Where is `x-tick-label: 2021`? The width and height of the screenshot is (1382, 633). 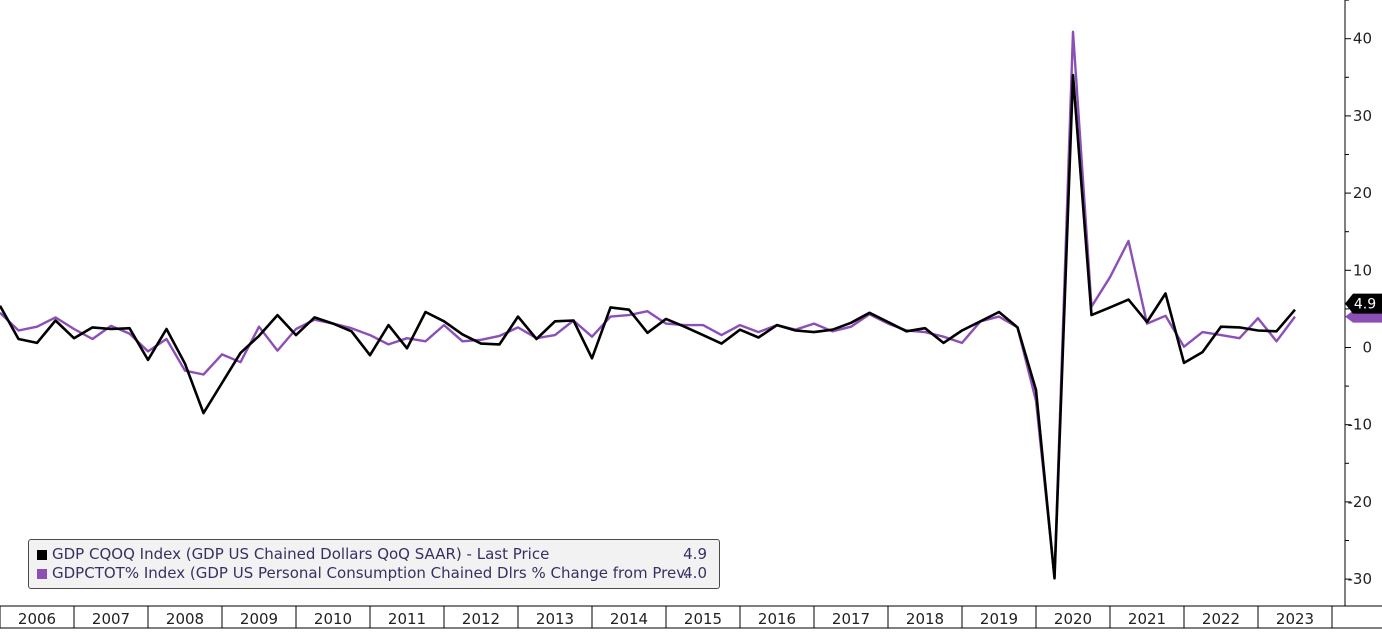 x-tick-label: 2021 is located at coordinates (1147, 619).